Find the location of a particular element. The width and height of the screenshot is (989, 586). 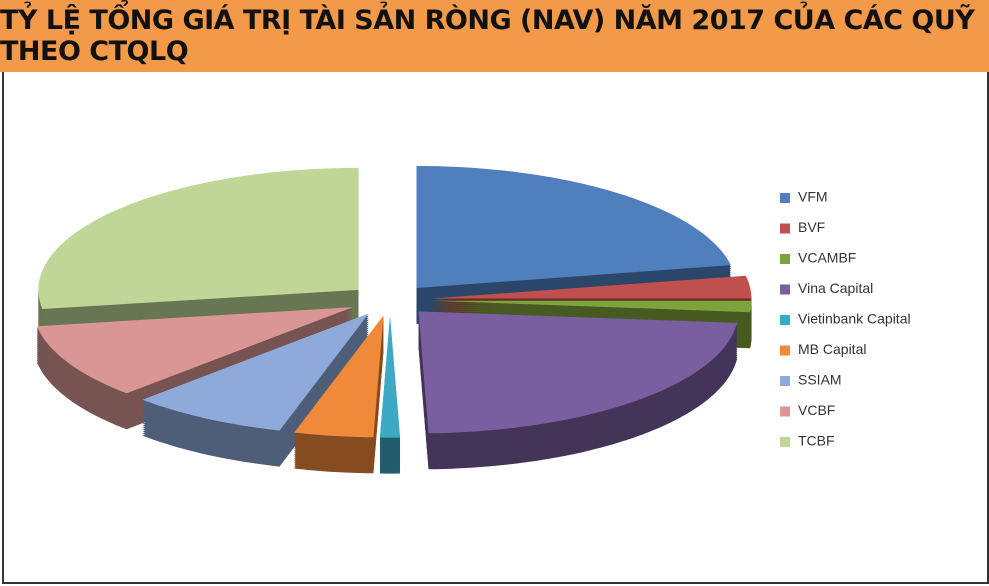

legend-label: Vietinbank Capital is located at coordinates (854, 319).